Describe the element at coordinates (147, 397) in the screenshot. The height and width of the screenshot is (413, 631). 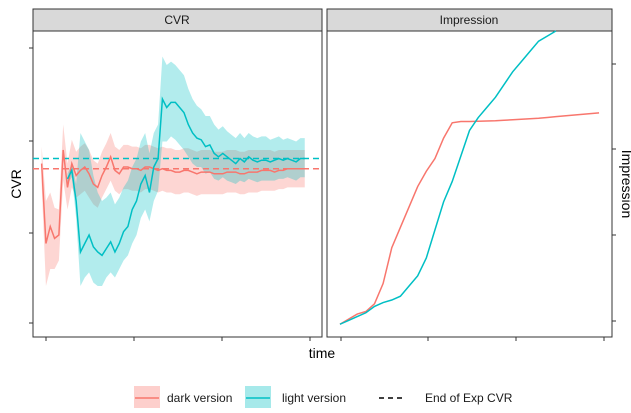
I see `legend-swatch-dark-fill` at that location.